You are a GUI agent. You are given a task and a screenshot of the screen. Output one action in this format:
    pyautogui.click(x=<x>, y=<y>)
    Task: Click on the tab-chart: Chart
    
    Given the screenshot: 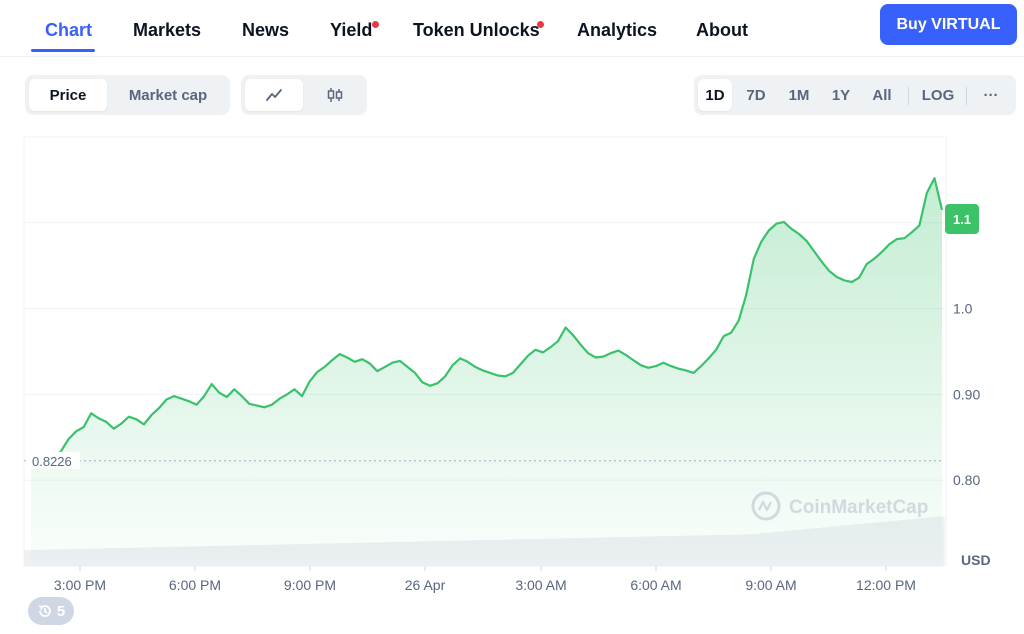 What is the action you would take?
    pyautogui.click(x=69, y=30)
    